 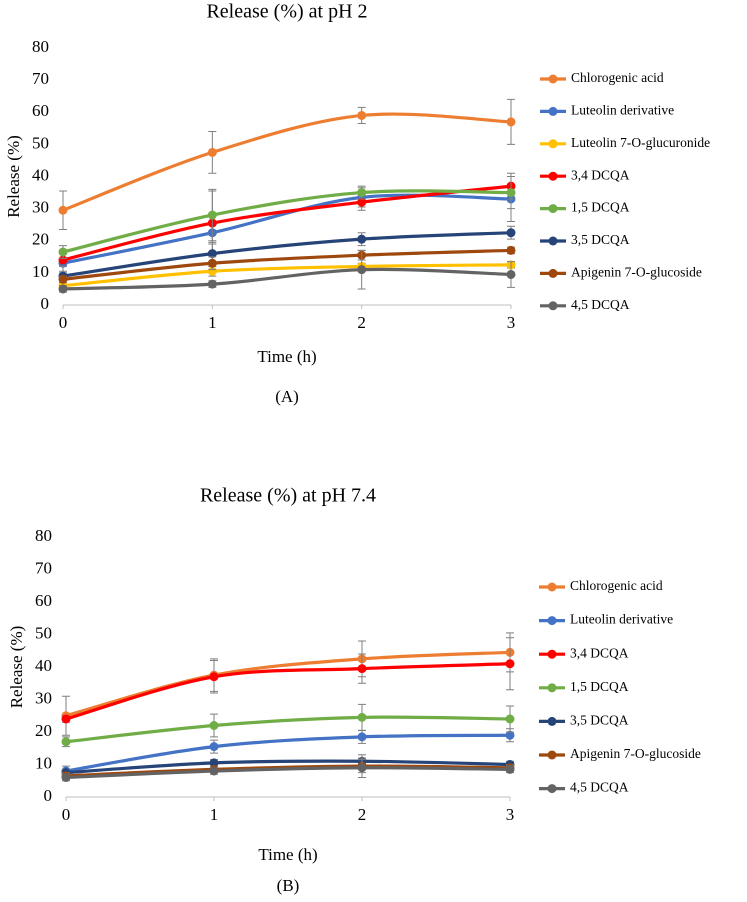 I want to click on y-tick-label: 20, so click(x=43, y=730).